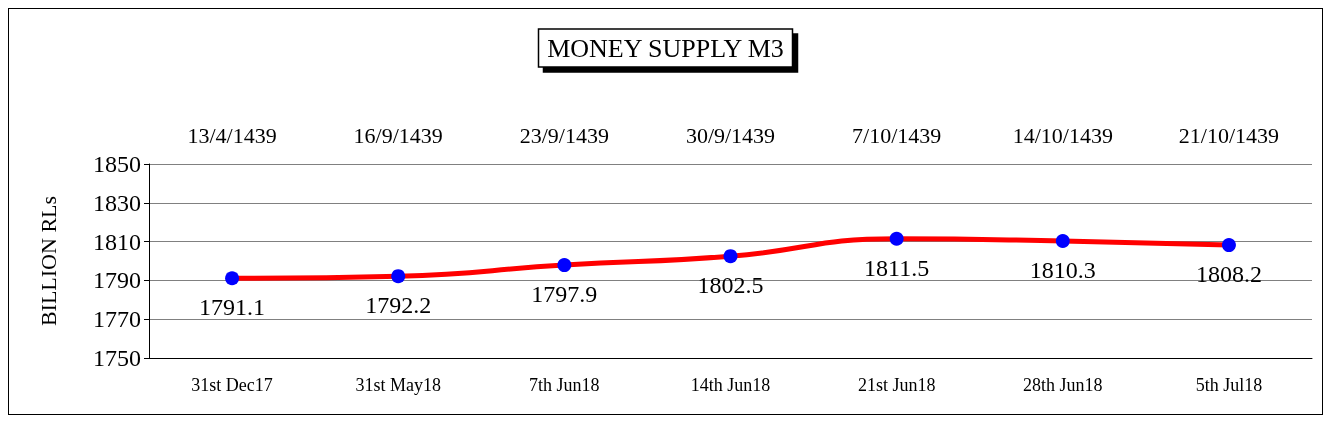 The width and height of the screenshot is (1331, 423). Describe the element at coordinates (564, 294) in the screenshot. I see `data-label: 1797.9` at that location.